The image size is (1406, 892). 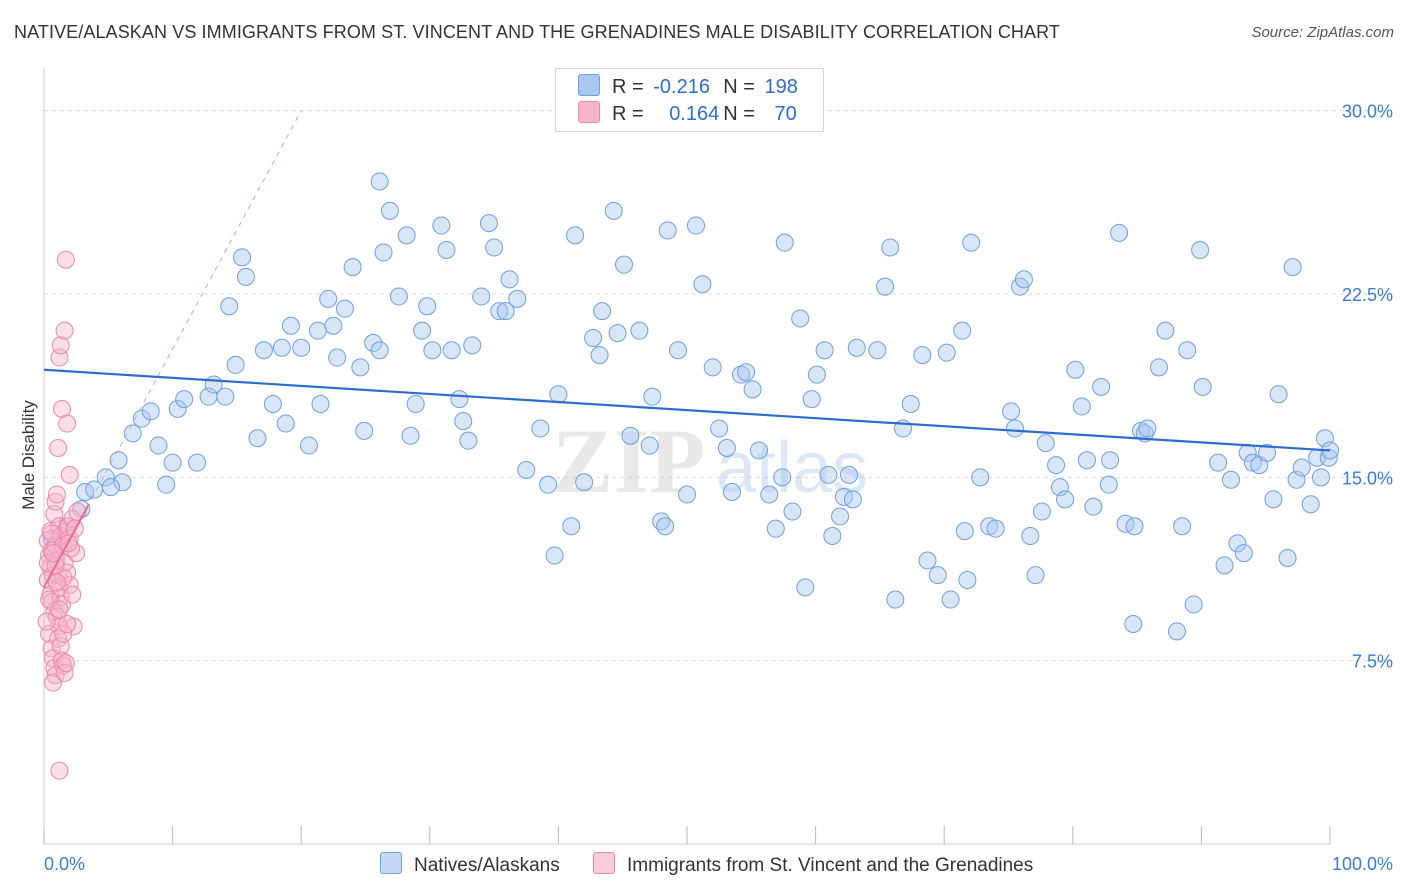 What do you see at coordinates (1367, 478) in the screenshot?
I see `y-tick-label: 15.0%` at bounding box center [1367, 478].